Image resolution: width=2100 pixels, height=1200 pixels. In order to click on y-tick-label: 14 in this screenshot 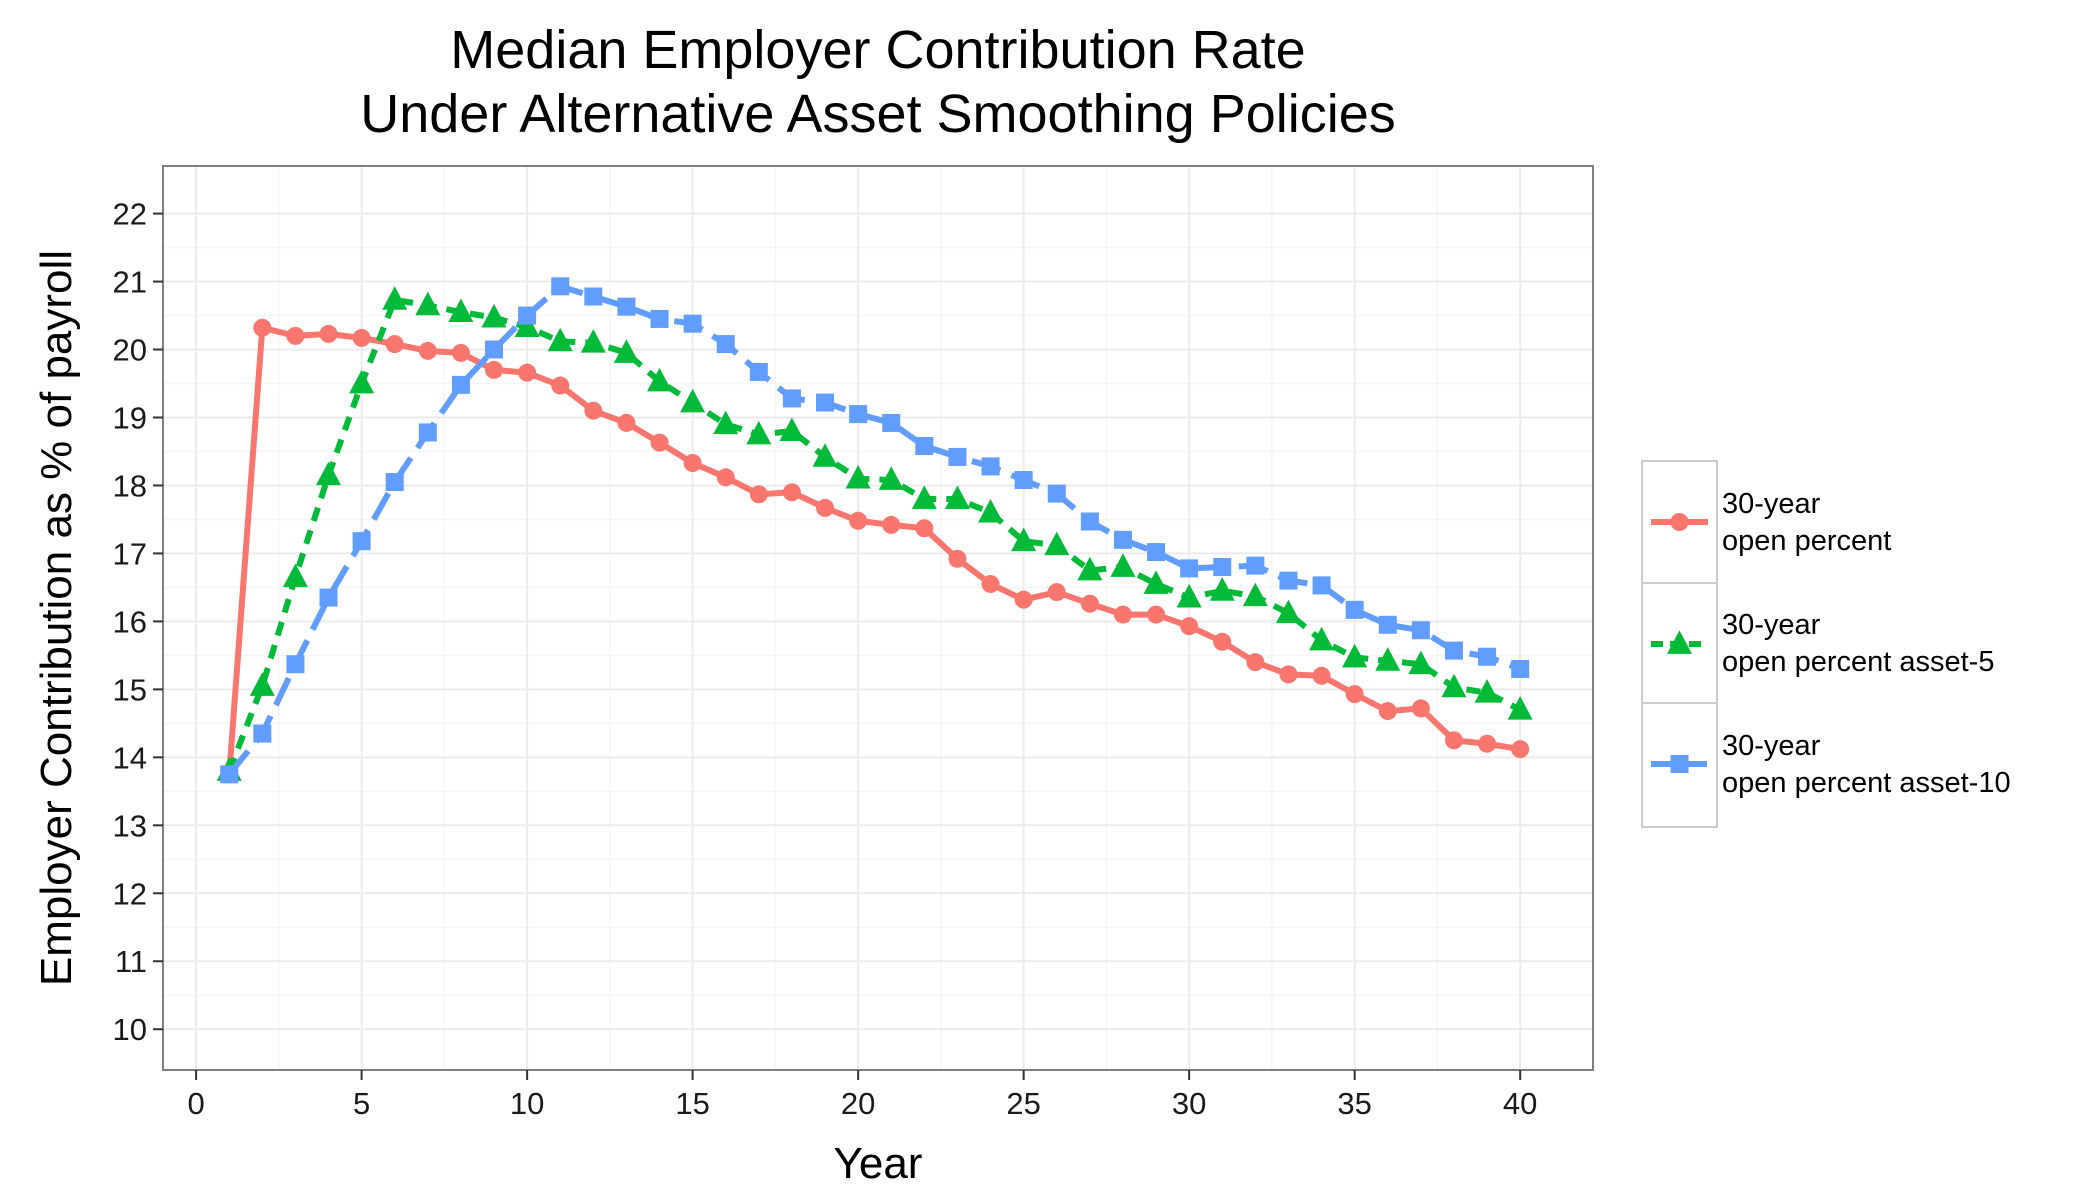, I will do `click(130, 757)`.